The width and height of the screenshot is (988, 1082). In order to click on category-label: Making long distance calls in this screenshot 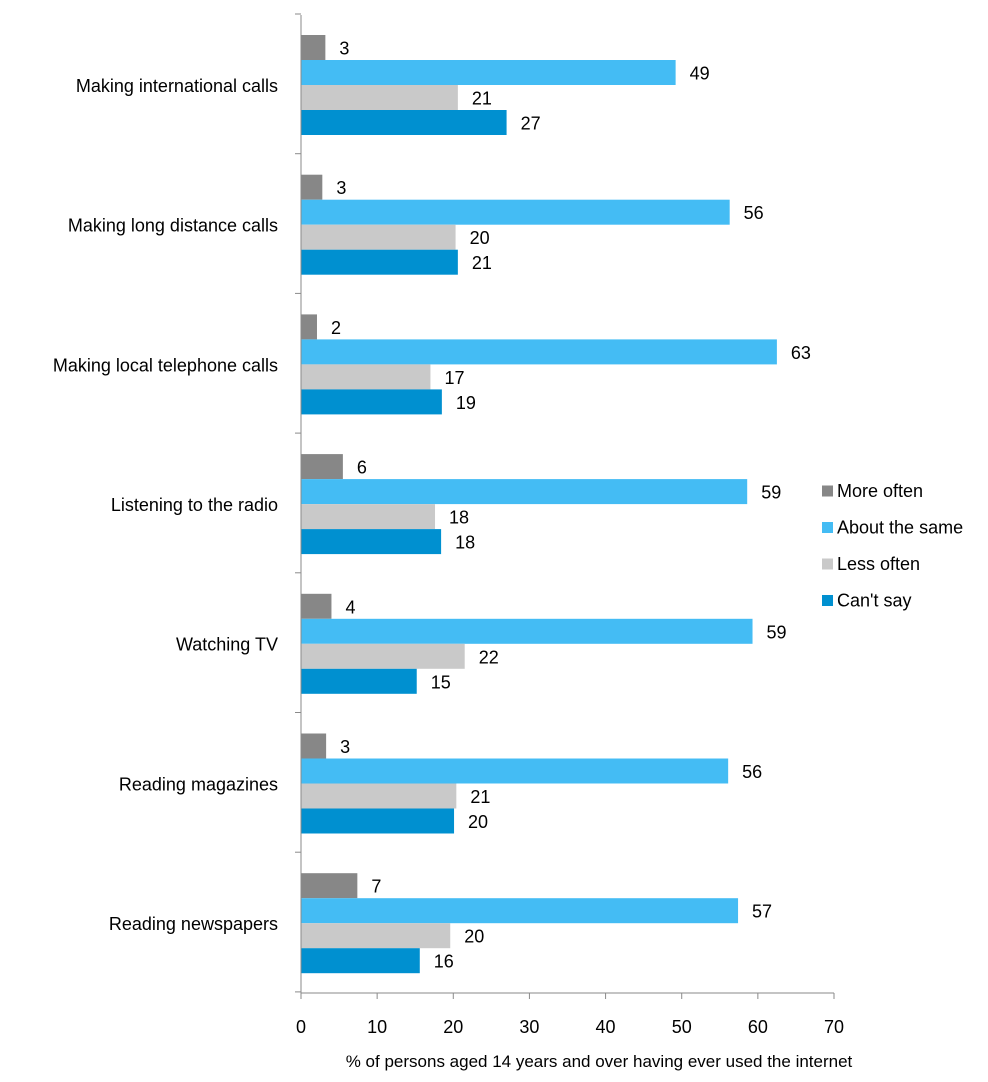, I will do `click(173, 226)`.